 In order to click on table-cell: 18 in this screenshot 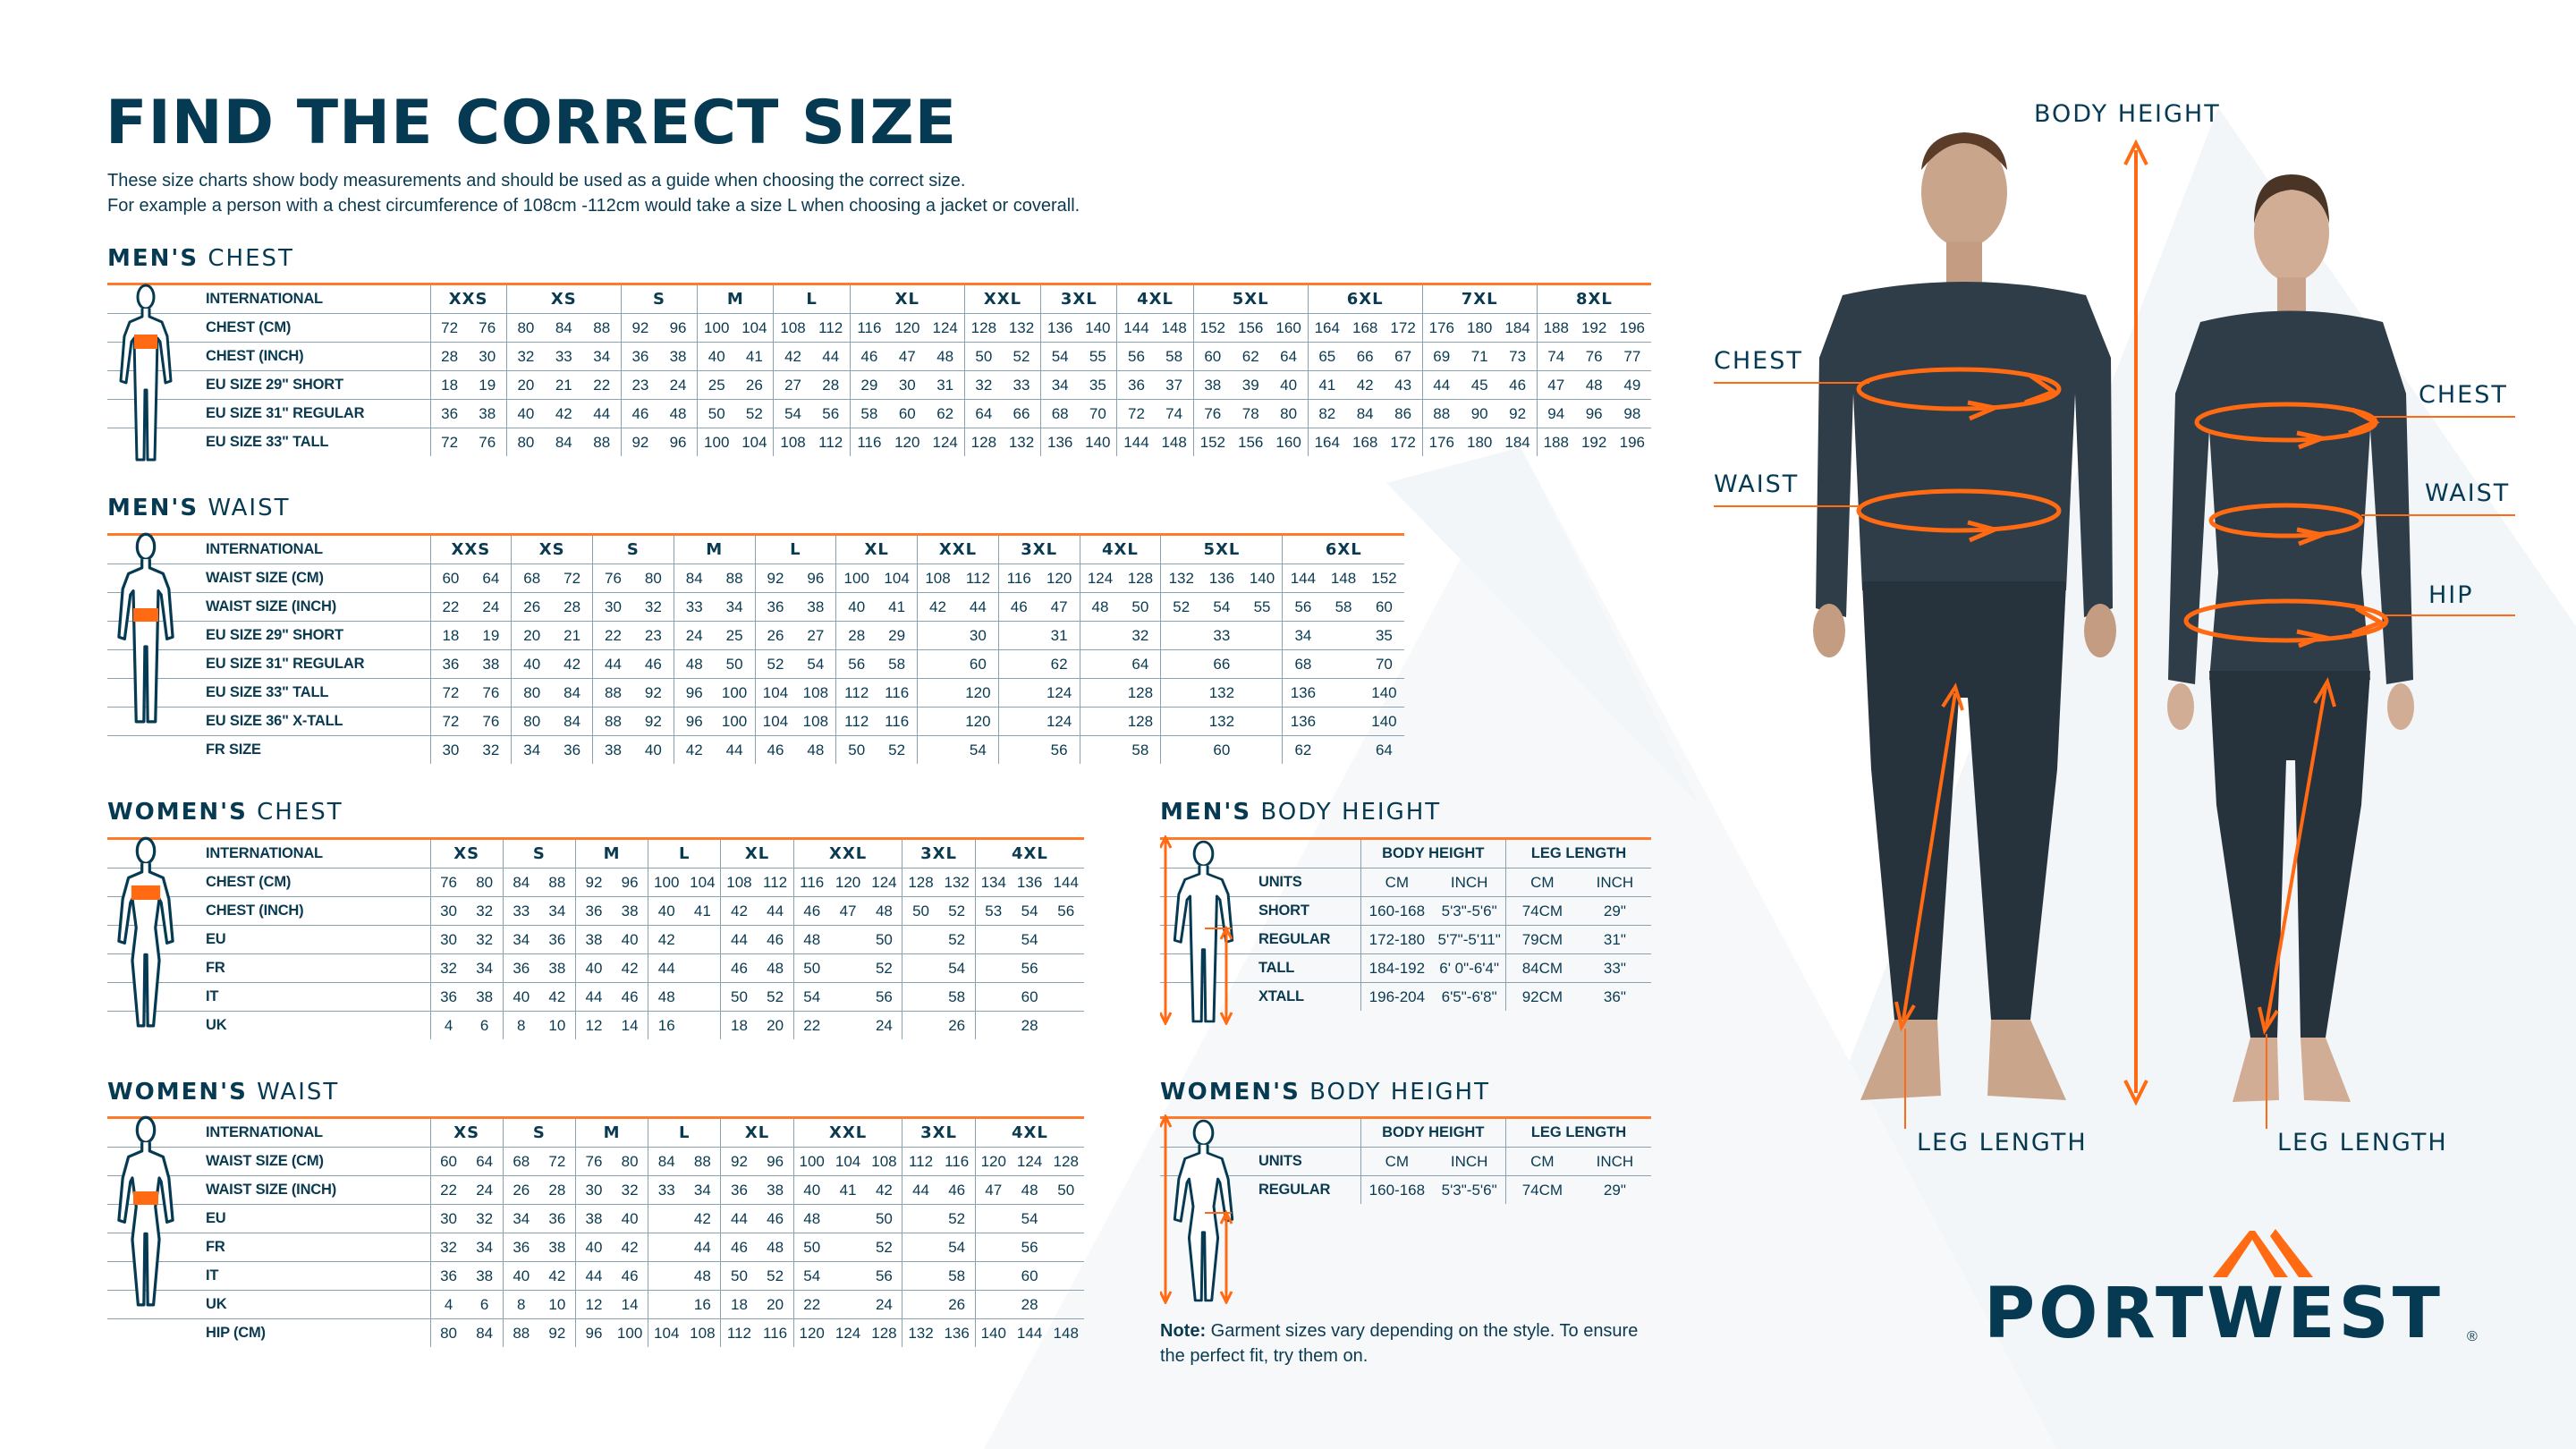, I will do `click(450, 635)`.